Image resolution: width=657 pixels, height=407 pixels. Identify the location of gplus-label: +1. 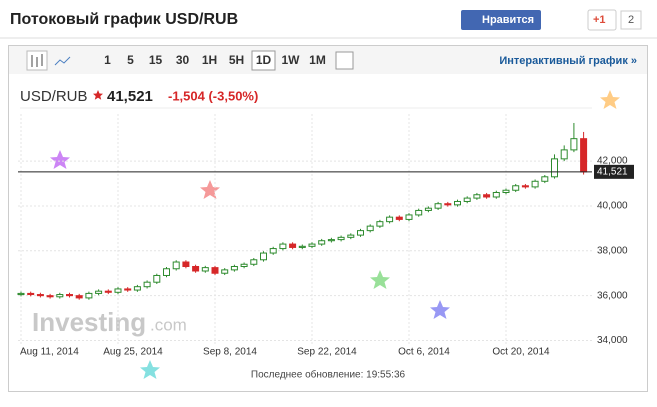
(599, 20).